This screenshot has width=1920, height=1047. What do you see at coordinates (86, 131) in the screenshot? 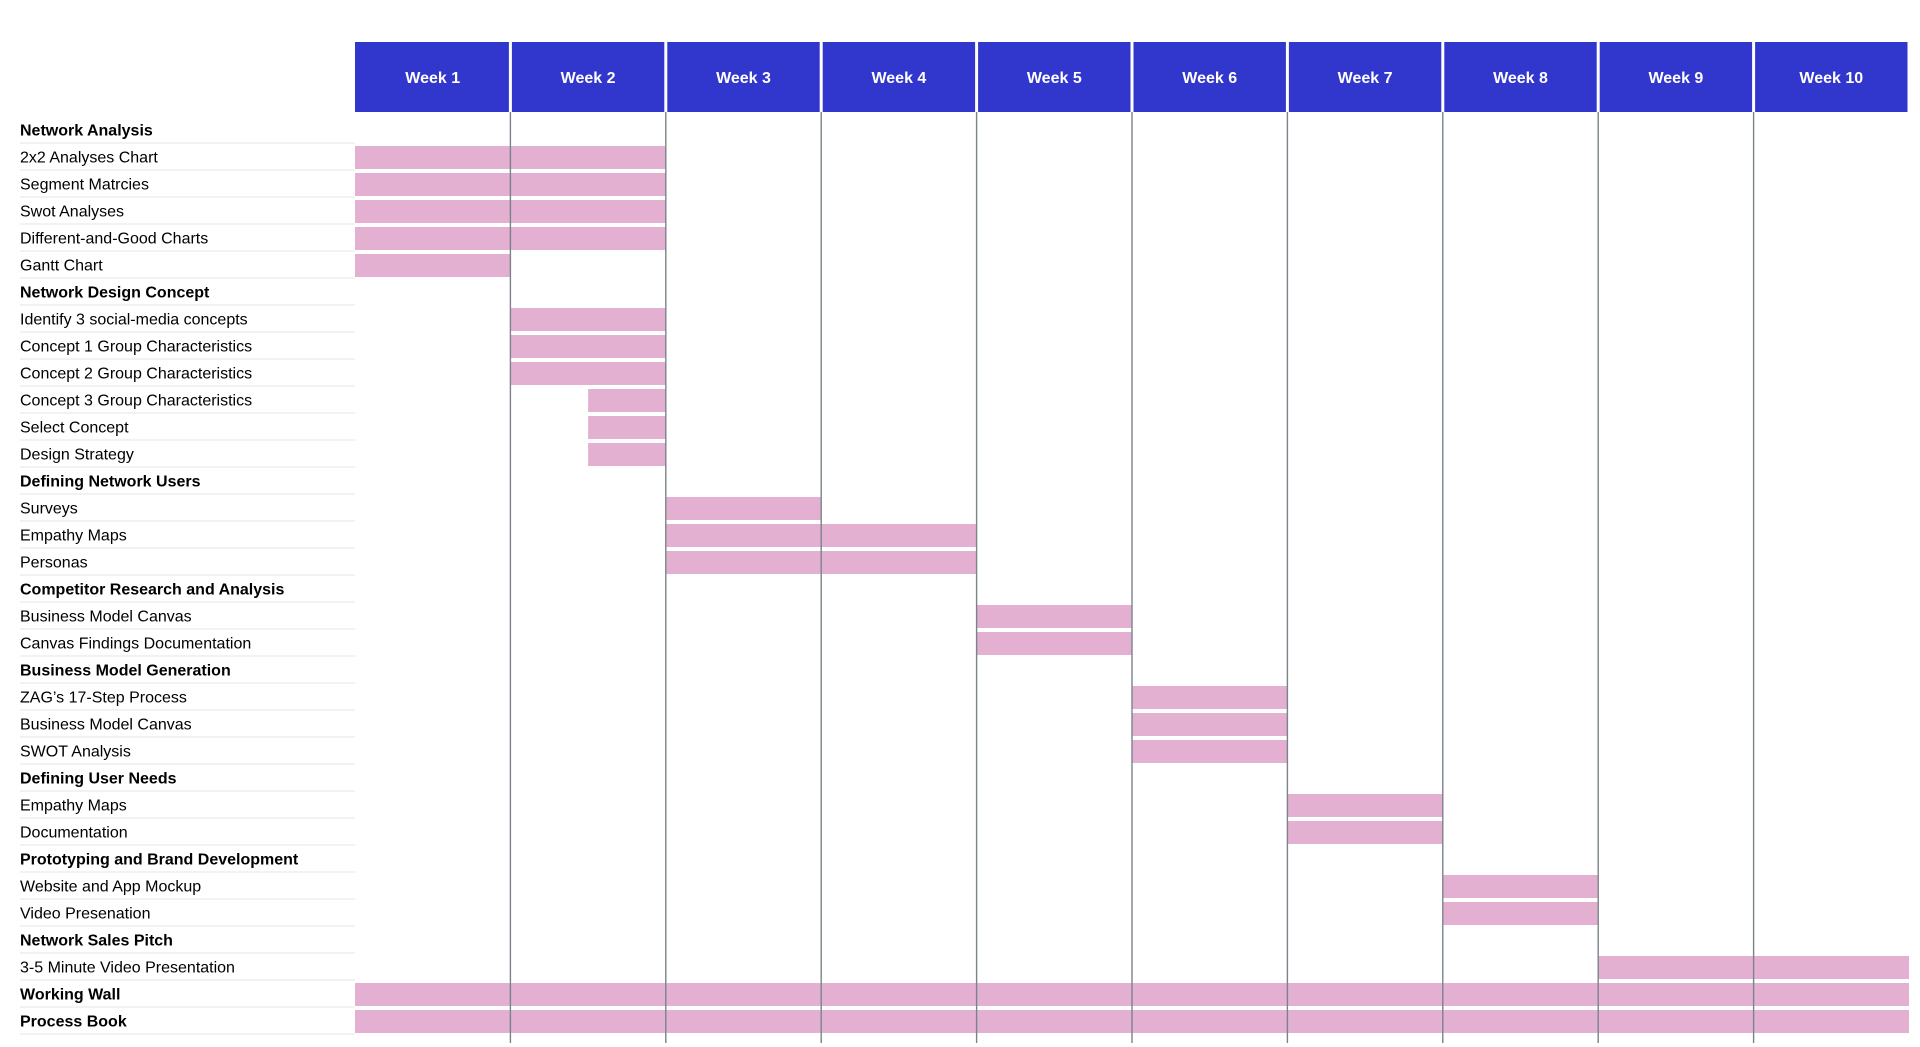
I see `group-label: Network Analysis` at bounding box center [86, 131].